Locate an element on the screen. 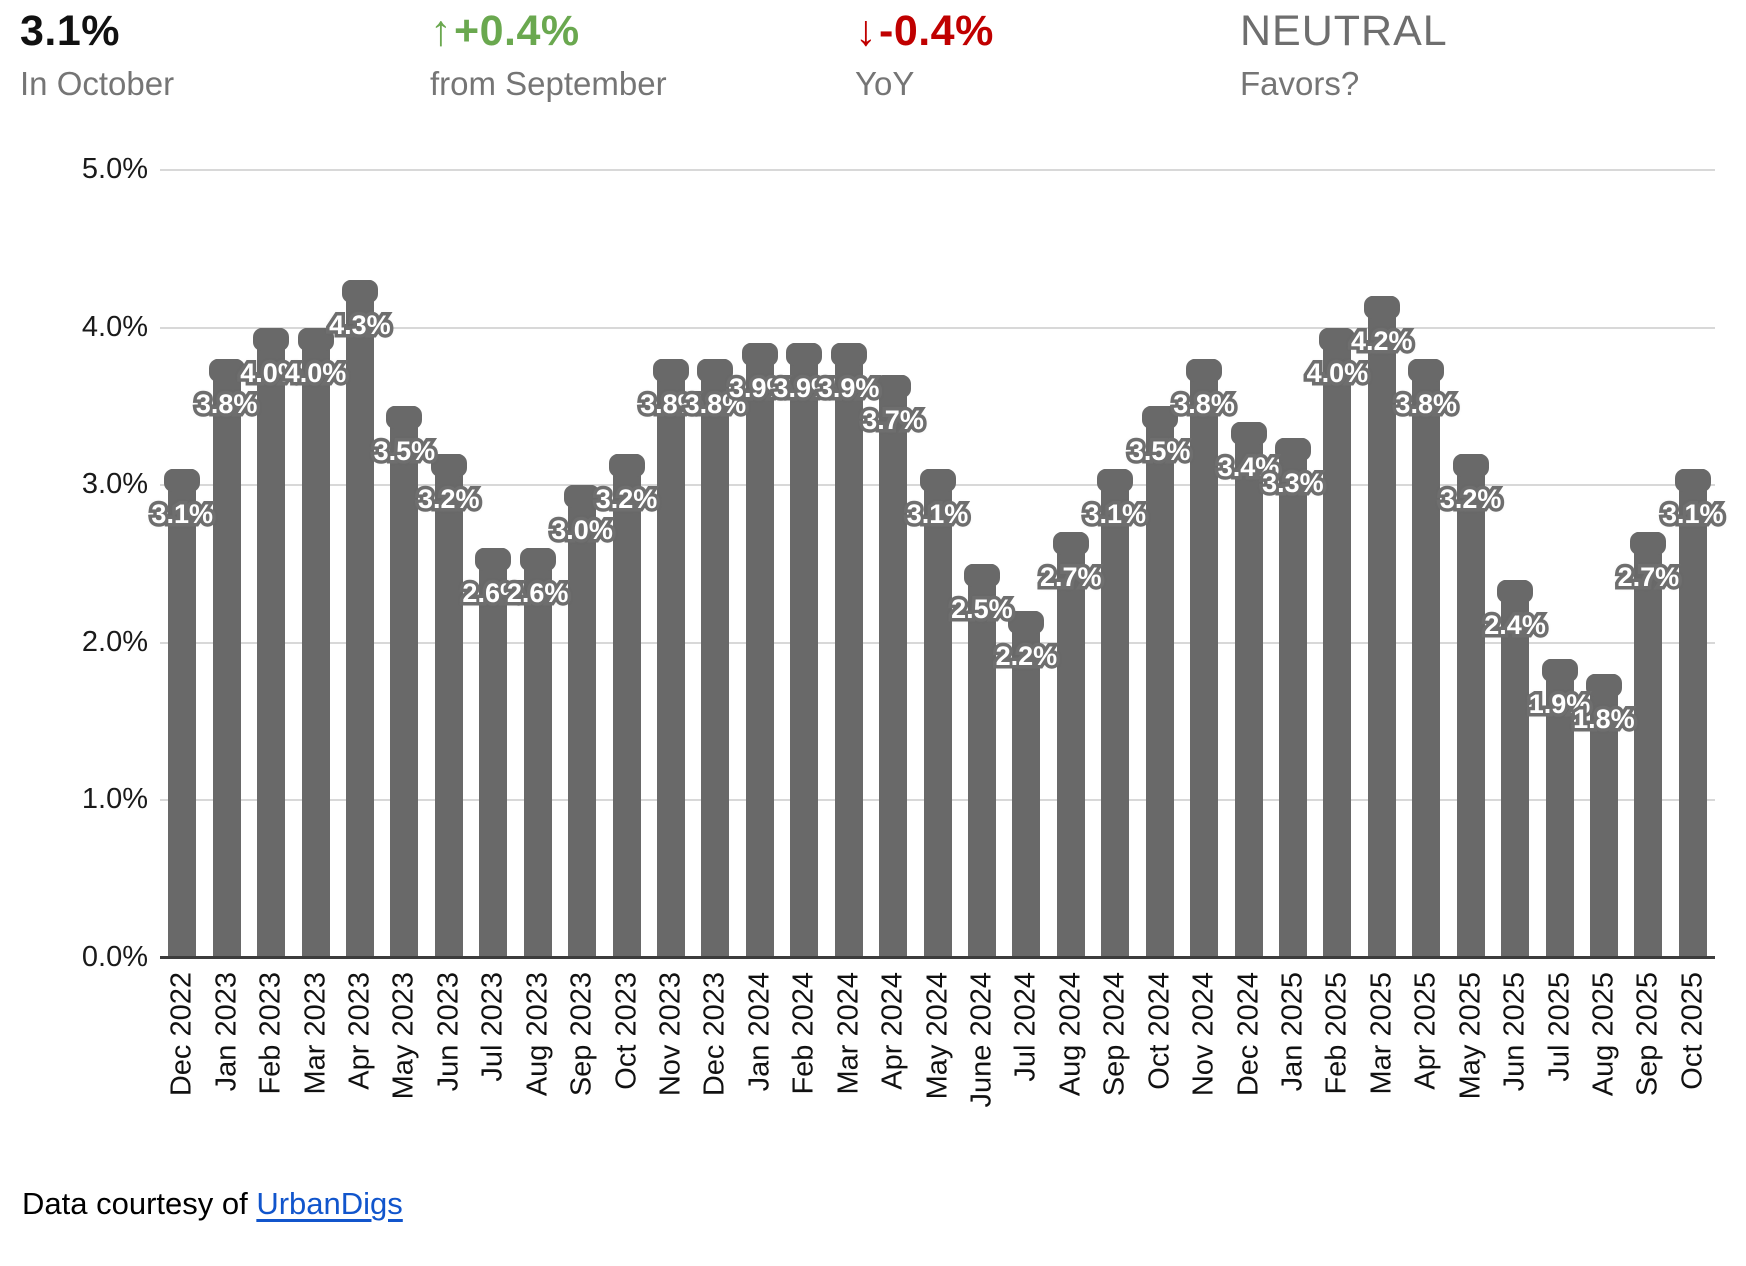 The height and width of the screenshot is (1266, 1746). bar-value-label: 1.9% 1.9% is located at coordinates (1559, 703).